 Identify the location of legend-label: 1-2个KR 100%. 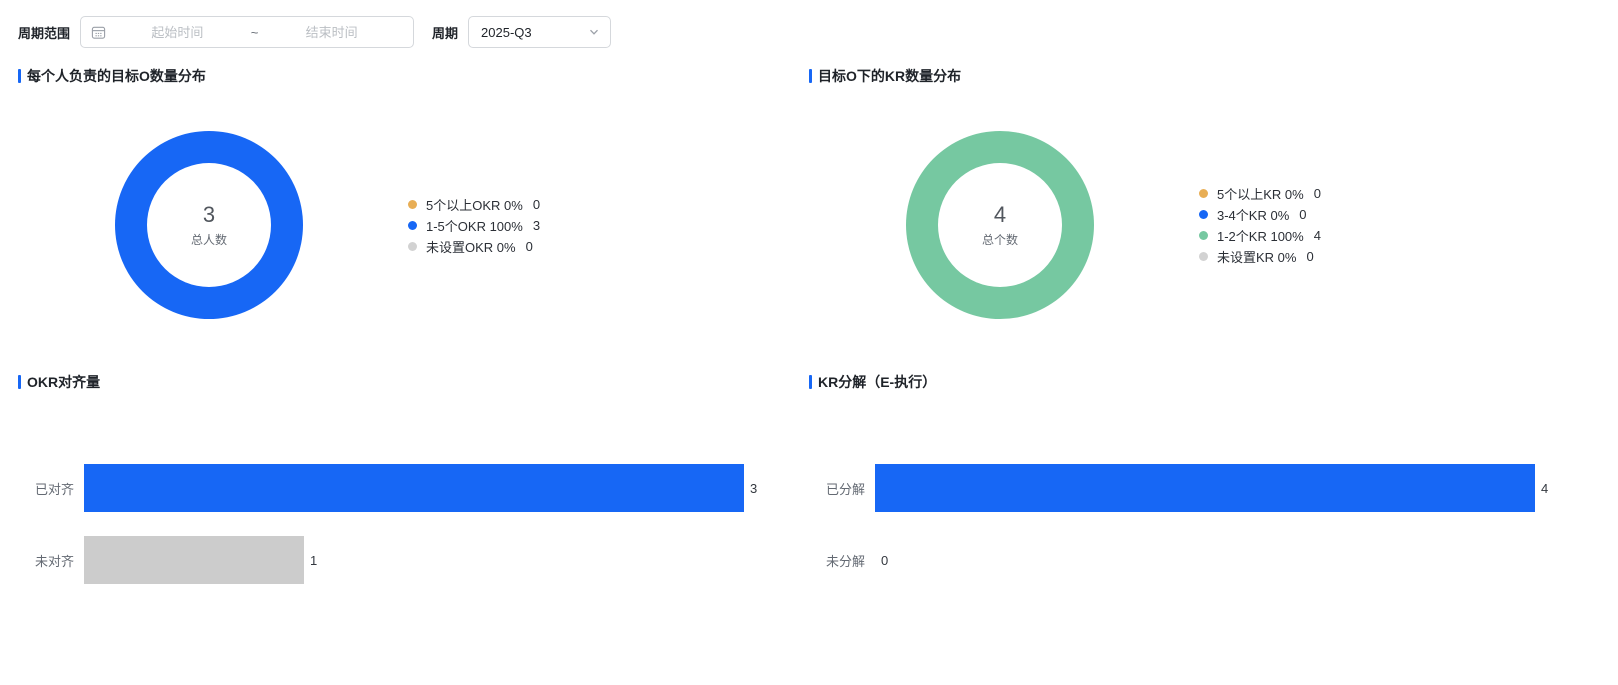
(1260, 236).